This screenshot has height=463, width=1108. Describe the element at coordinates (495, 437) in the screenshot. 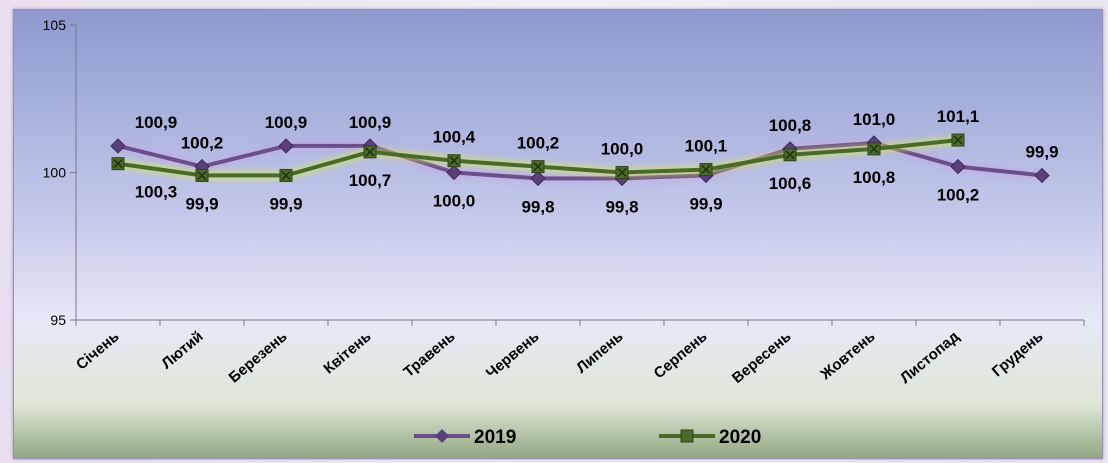

I see `legend-label-2019: 2019` at that location.